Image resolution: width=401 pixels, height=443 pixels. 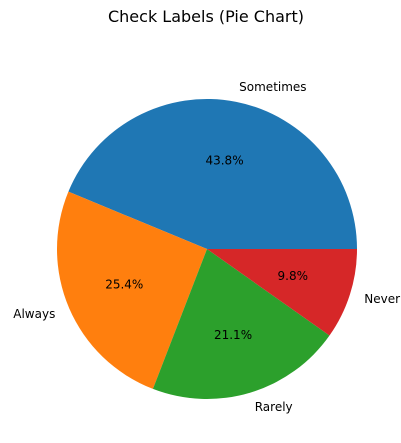 I want to click on chart-title: Check Labels (Pie Chart), so click(x=206, y=16).